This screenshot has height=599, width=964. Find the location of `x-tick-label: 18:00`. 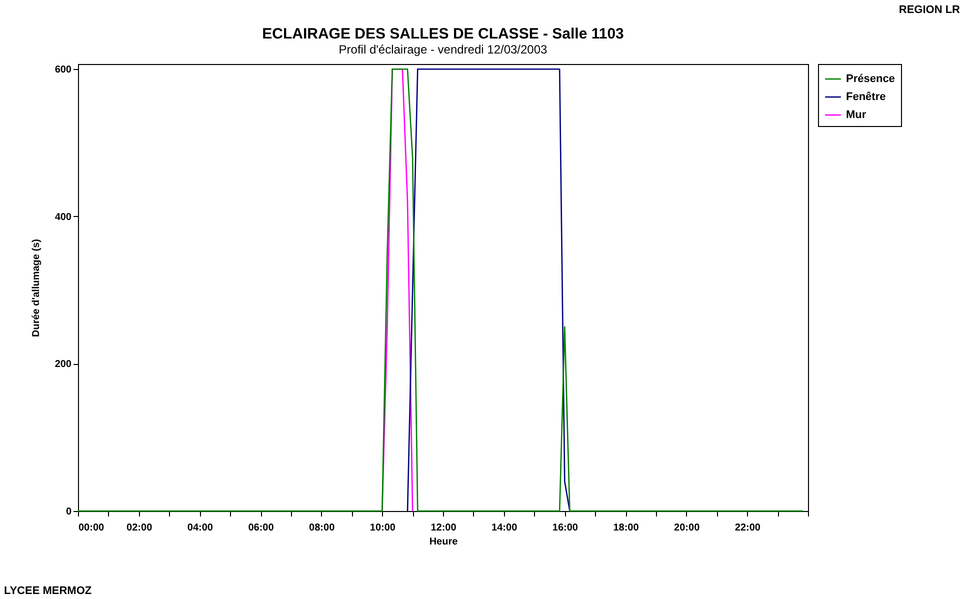

x-tick-label: 18:00 is located at coordinates (626, 528).